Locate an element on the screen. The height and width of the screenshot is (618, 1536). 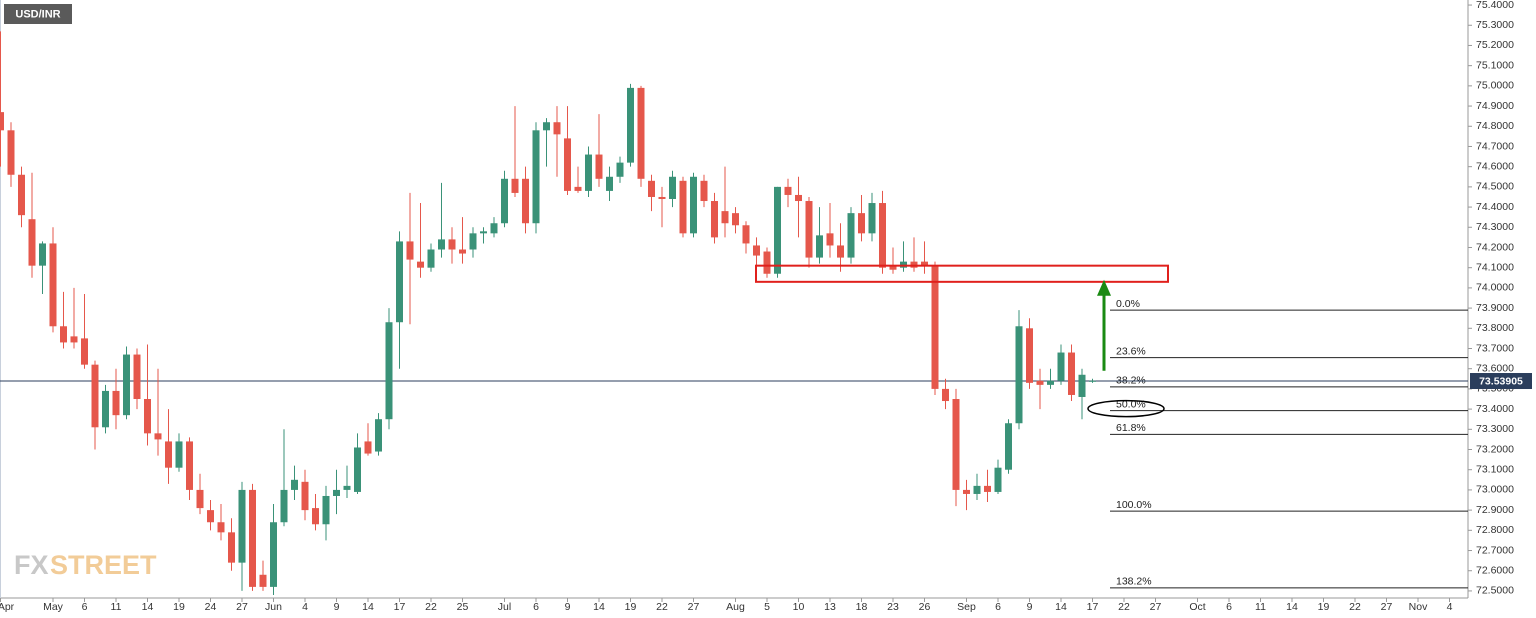
y-tick-label: 74.4000 is located at coordinates (1495, 207).